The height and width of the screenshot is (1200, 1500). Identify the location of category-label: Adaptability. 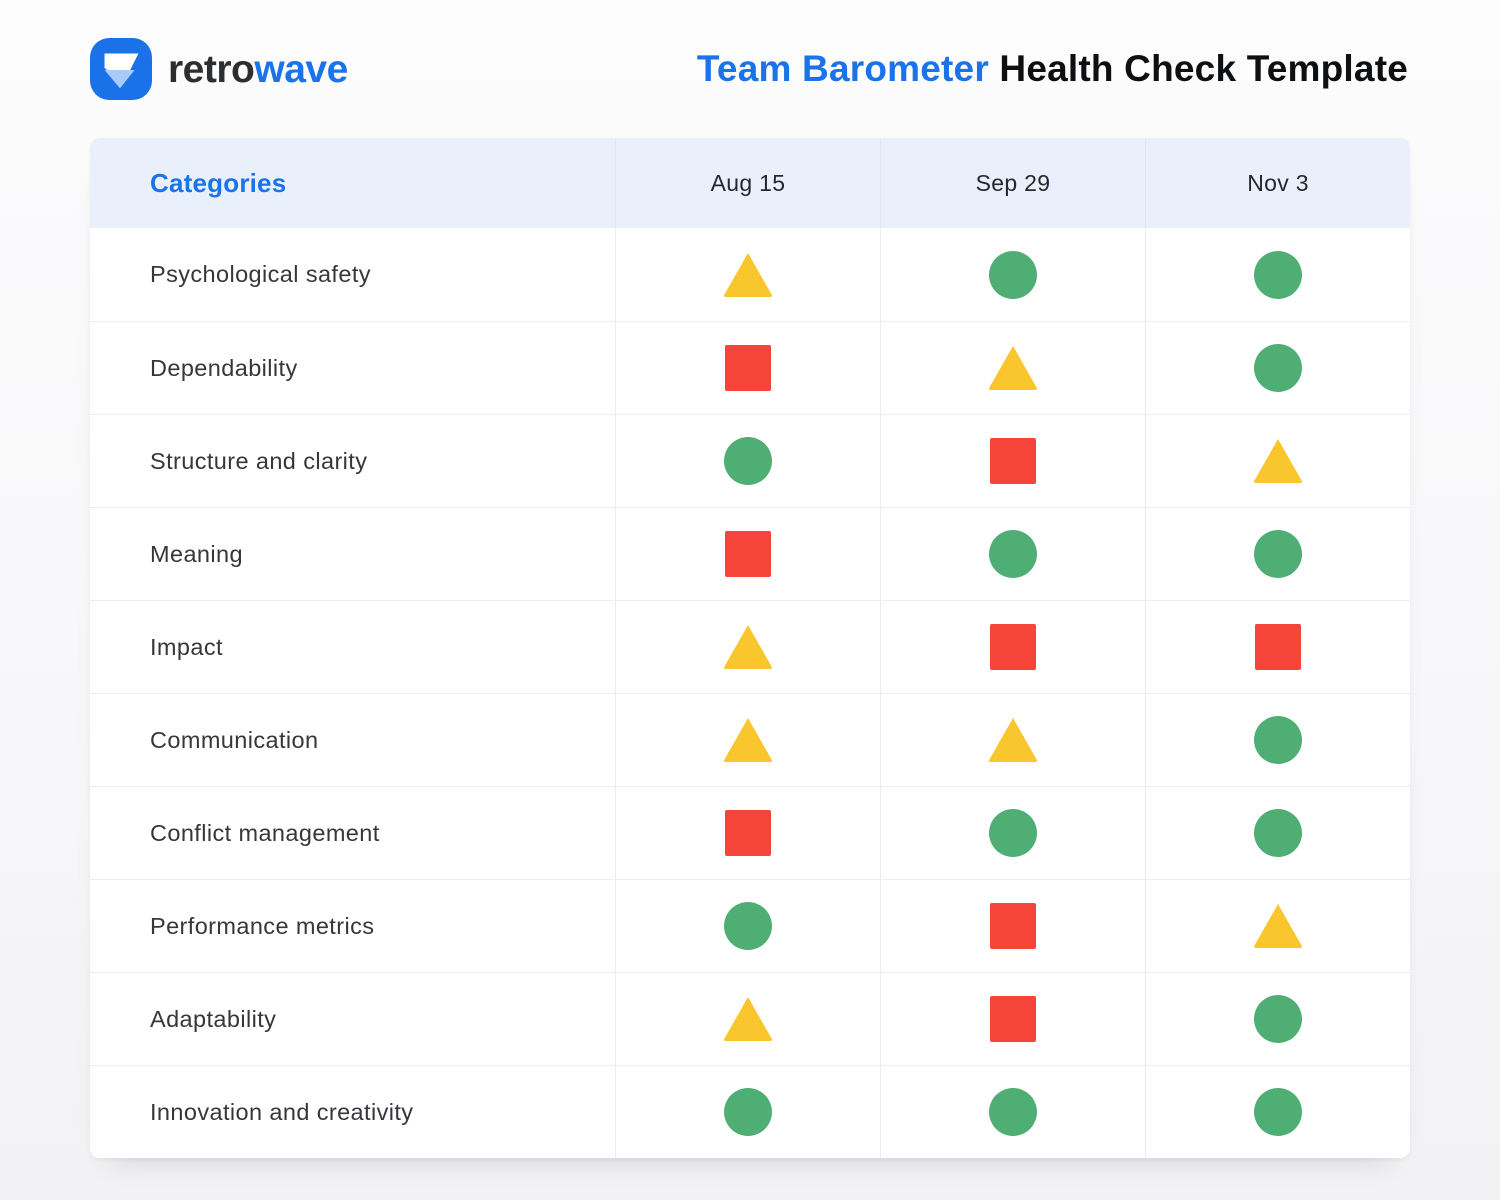
(213, 1018).